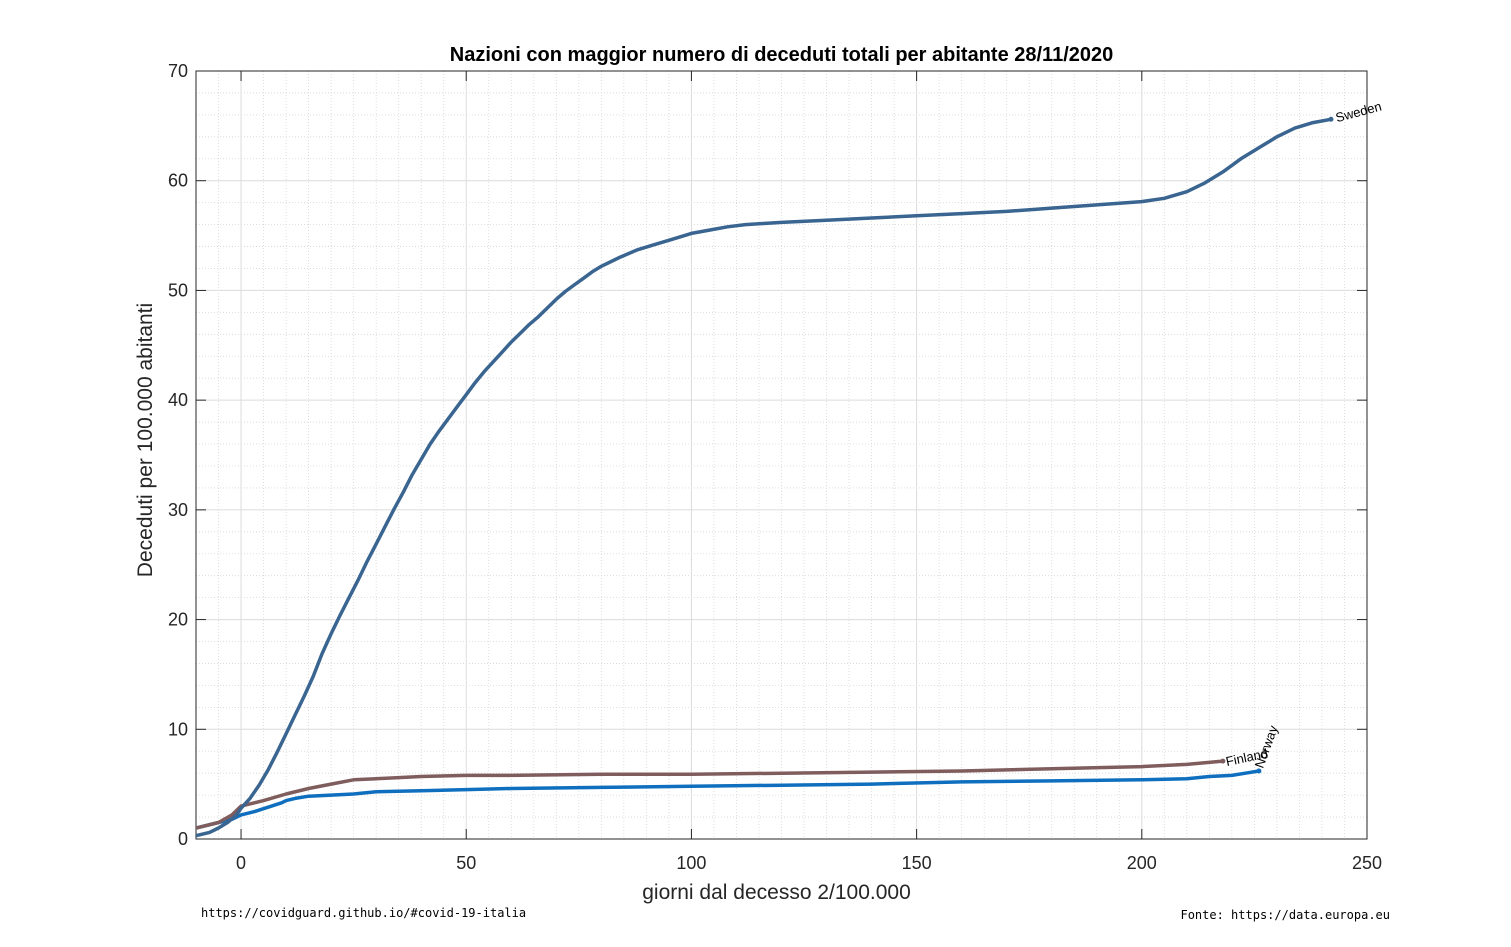 Image resolution: width=1511 pixels, height=947 pixels. Describe the element at coordinates (145, 440) in the screenshot. I see `y-axis-label: Deceduti per 100.000 abitanti` at that location.